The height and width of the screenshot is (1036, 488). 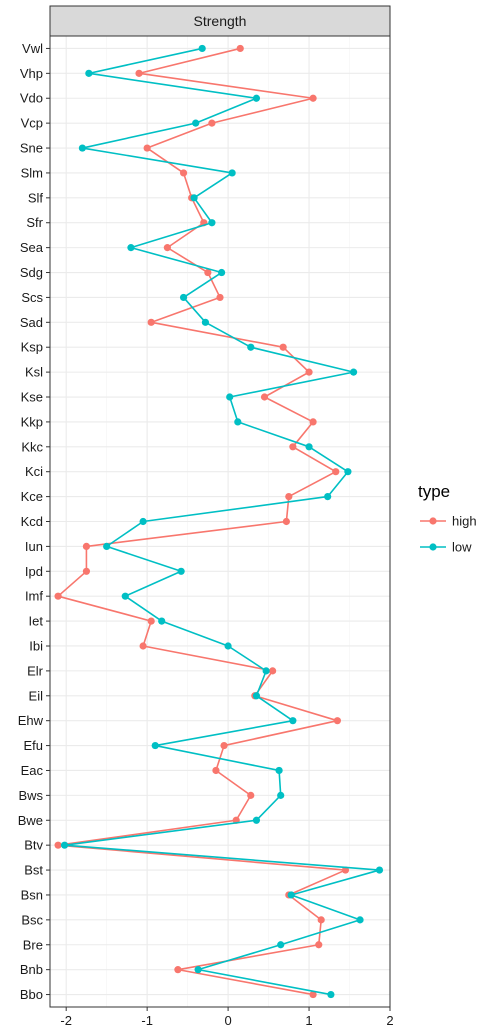 I want to click on y-tick-label: Efu, so click(x=33, y=745).